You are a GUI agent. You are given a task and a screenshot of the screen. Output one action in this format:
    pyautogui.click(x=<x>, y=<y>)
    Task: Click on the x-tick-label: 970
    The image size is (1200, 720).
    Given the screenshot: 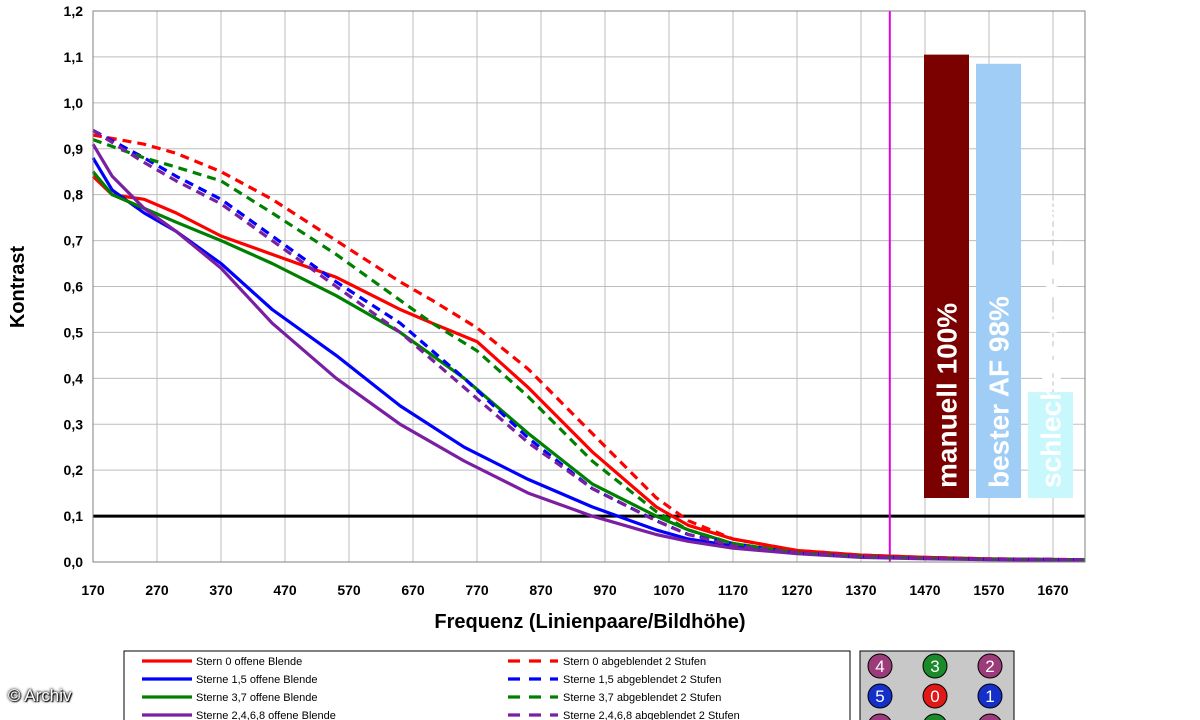 What is the action you would take?
    pyautogui.click(x=605, y=590)
    